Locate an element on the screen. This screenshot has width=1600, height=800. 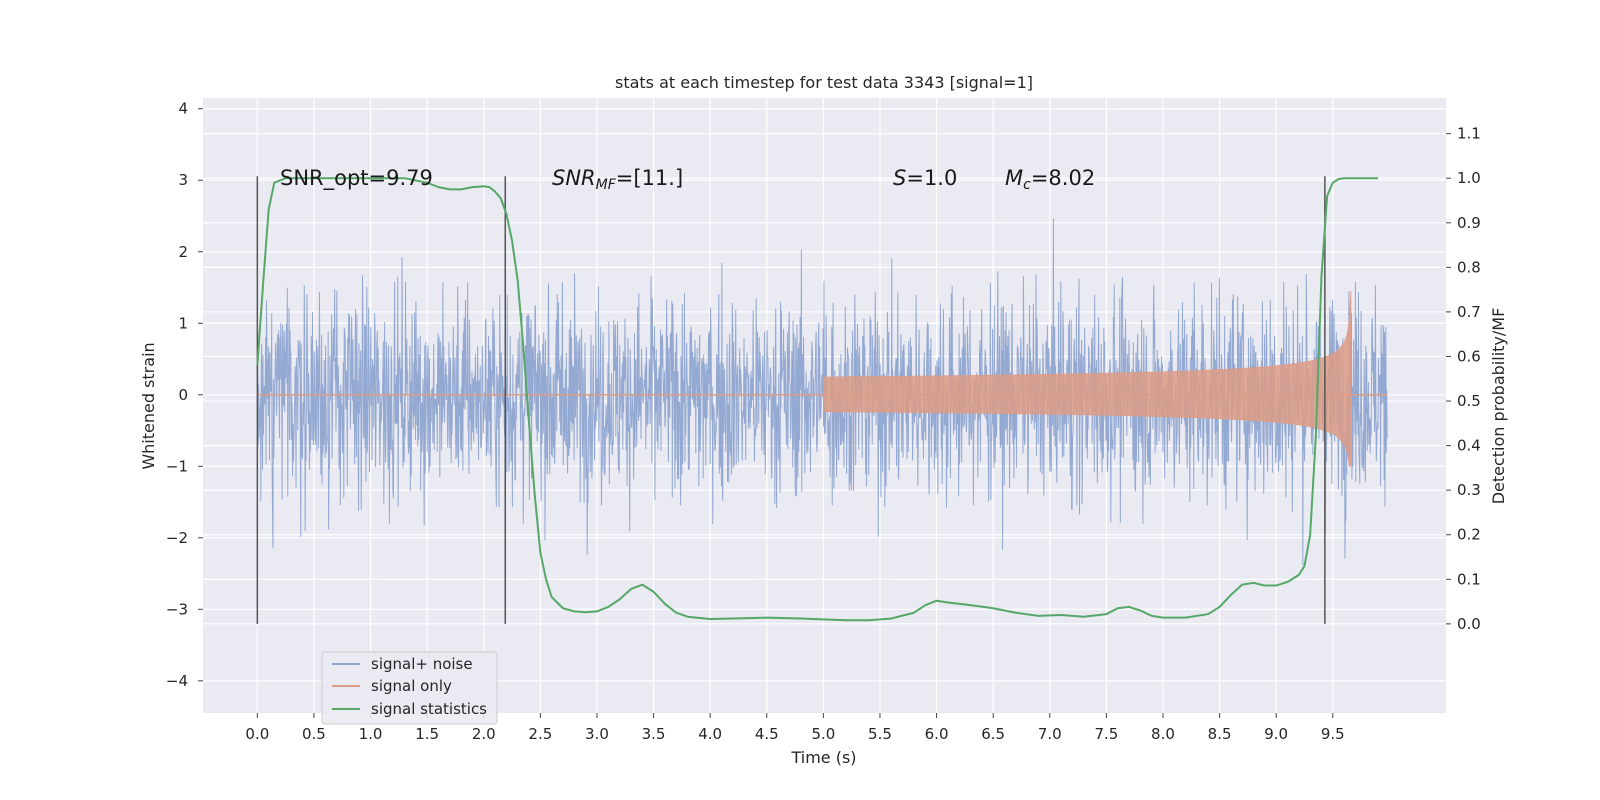
y-tick-label: 3 is located at coordinates (183, 180).